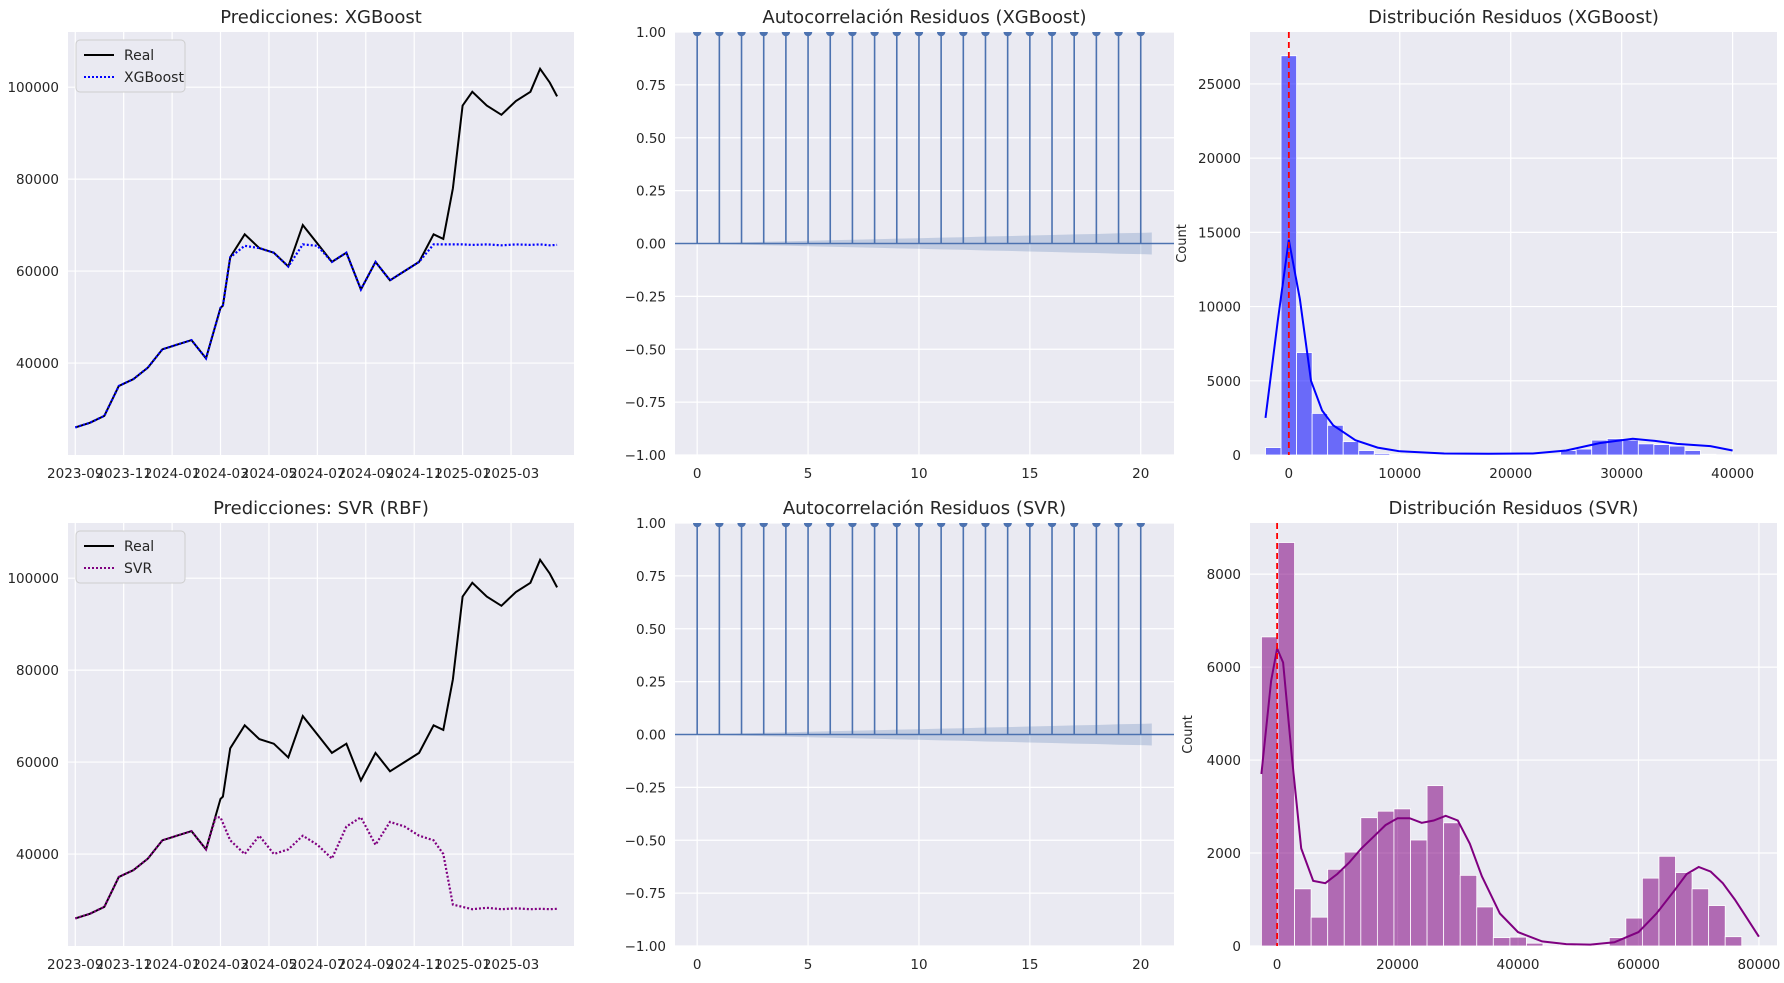 The height and width of the screenshot is (983, 1784). Describe the element at coordinates (645, 403) in the screenshot. I see `y-tick-label: −0.75` at that location.